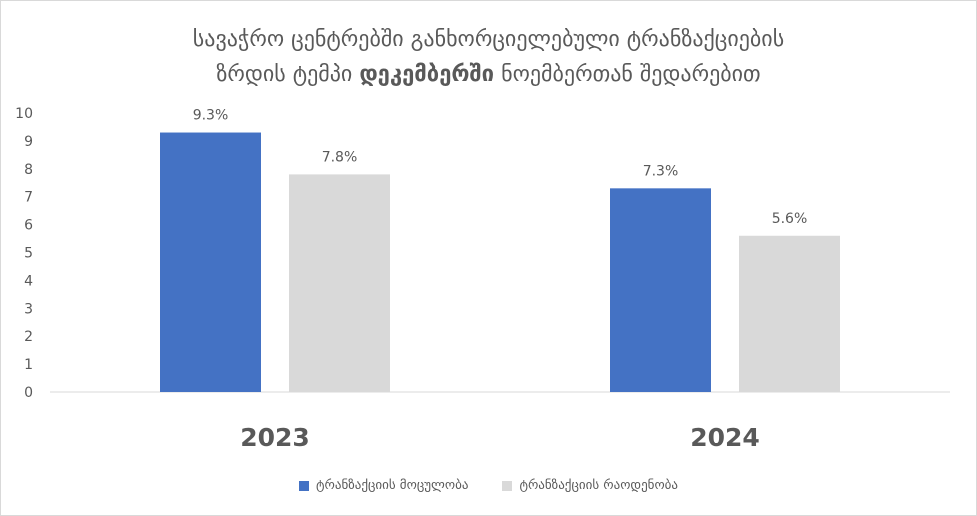 The image size is (977, 516). I want to click on data-label-count-2023: 7.8%, so click(340, 157).